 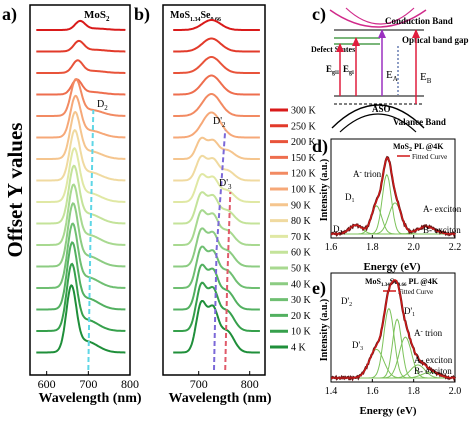 I want to click on legend-label: 80 K, so click(x=301, y=221).